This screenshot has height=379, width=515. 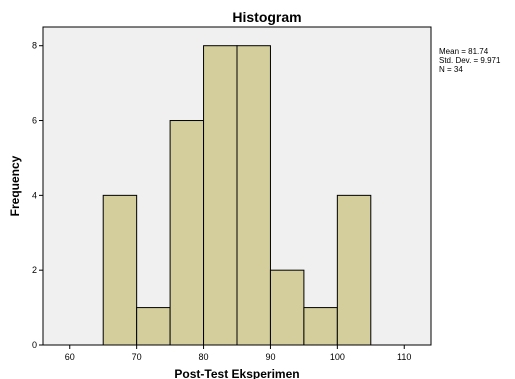 I want to click on y-axis-title: Frequency, so click(x=15, y=185).